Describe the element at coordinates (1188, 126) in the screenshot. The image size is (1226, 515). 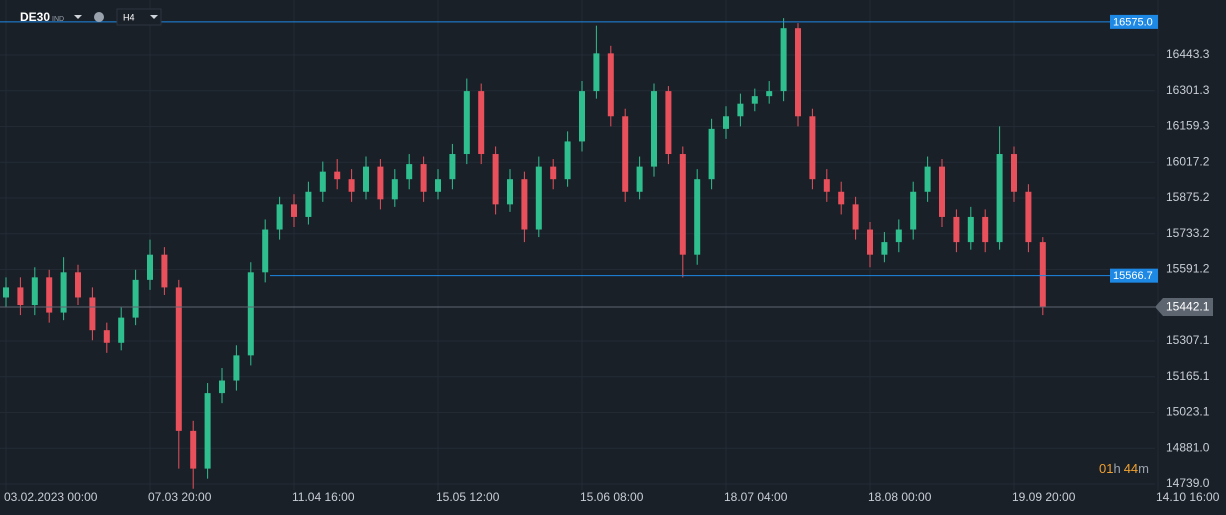
I see `y-tick-label: 16159.3` at that location.